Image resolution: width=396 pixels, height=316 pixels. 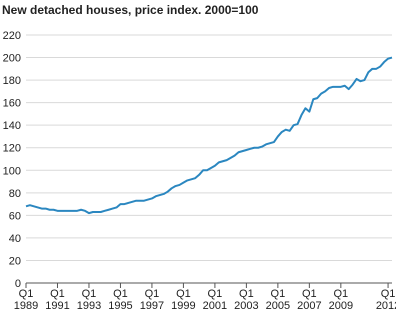 I want to click on x-tick-label: 1999, so click(x=183, y=306).